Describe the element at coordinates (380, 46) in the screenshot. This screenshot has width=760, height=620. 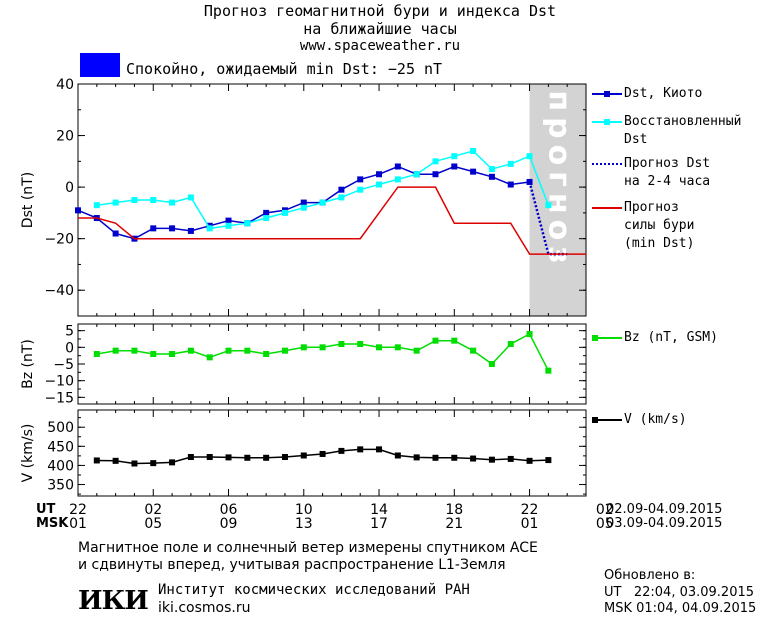
I see `site-url: www.spaceweather.ru` at that location.